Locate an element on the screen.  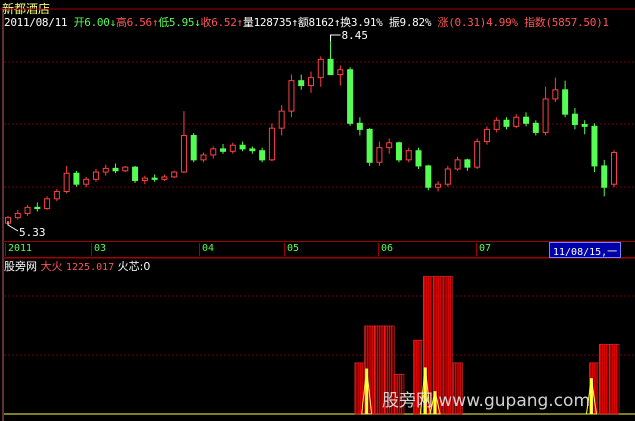
x-tick-label: 06 is located at coordinates (385, 249).